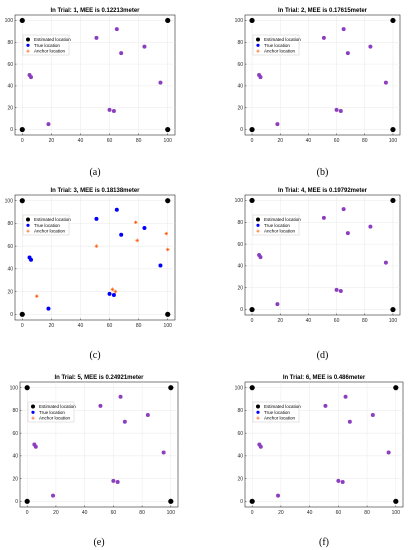 The height and width of the screenshot is (550, 412). I want to click on panel-caption: (e), so click(98, 542).